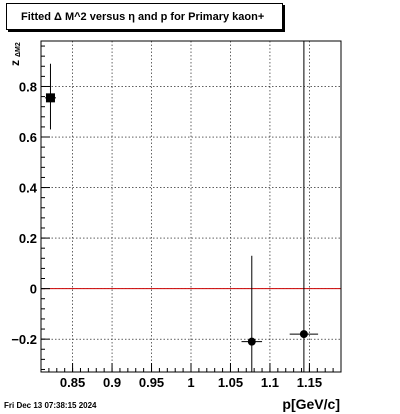 This screenshot has height=414, width=400. Describe the element at coordinates (309, 382) in the screenshot. I see `x-tick-label: 1.15` at that location.